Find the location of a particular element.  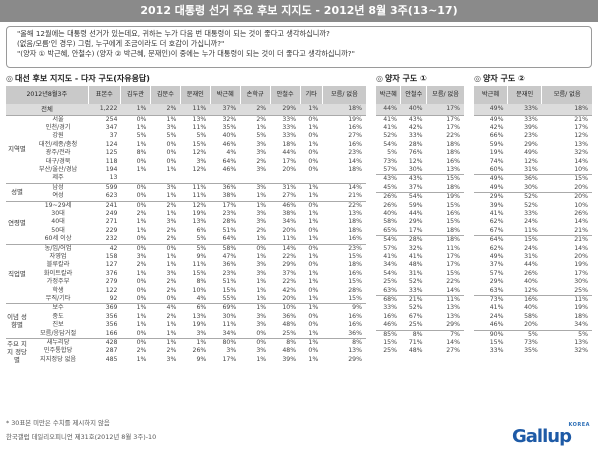

table-row: 제주 13 is located at coordinates (186, 178).